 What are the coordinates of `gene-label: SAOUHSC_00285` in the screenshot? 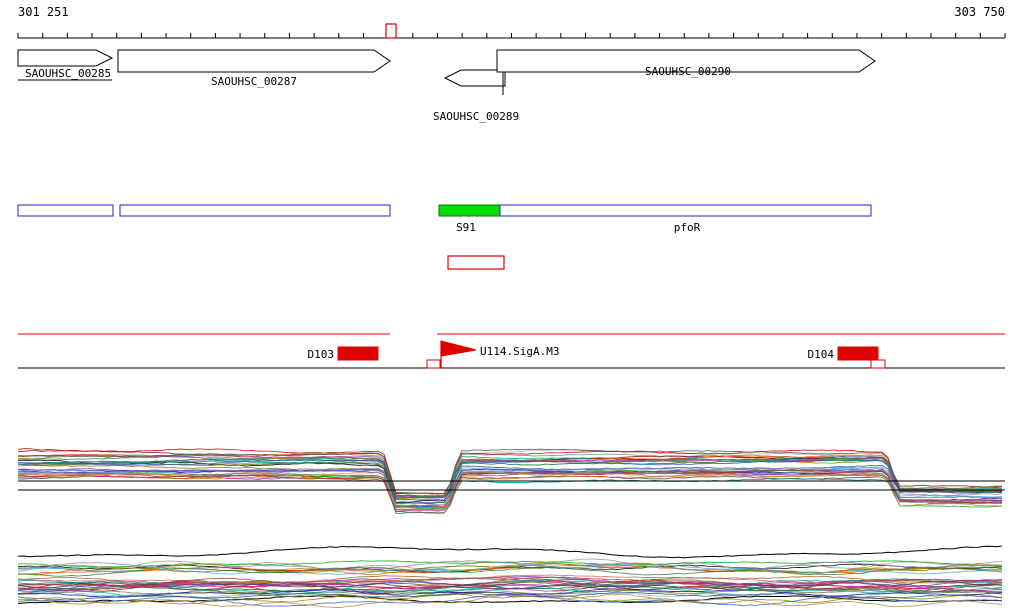 It's located at (68, 73).